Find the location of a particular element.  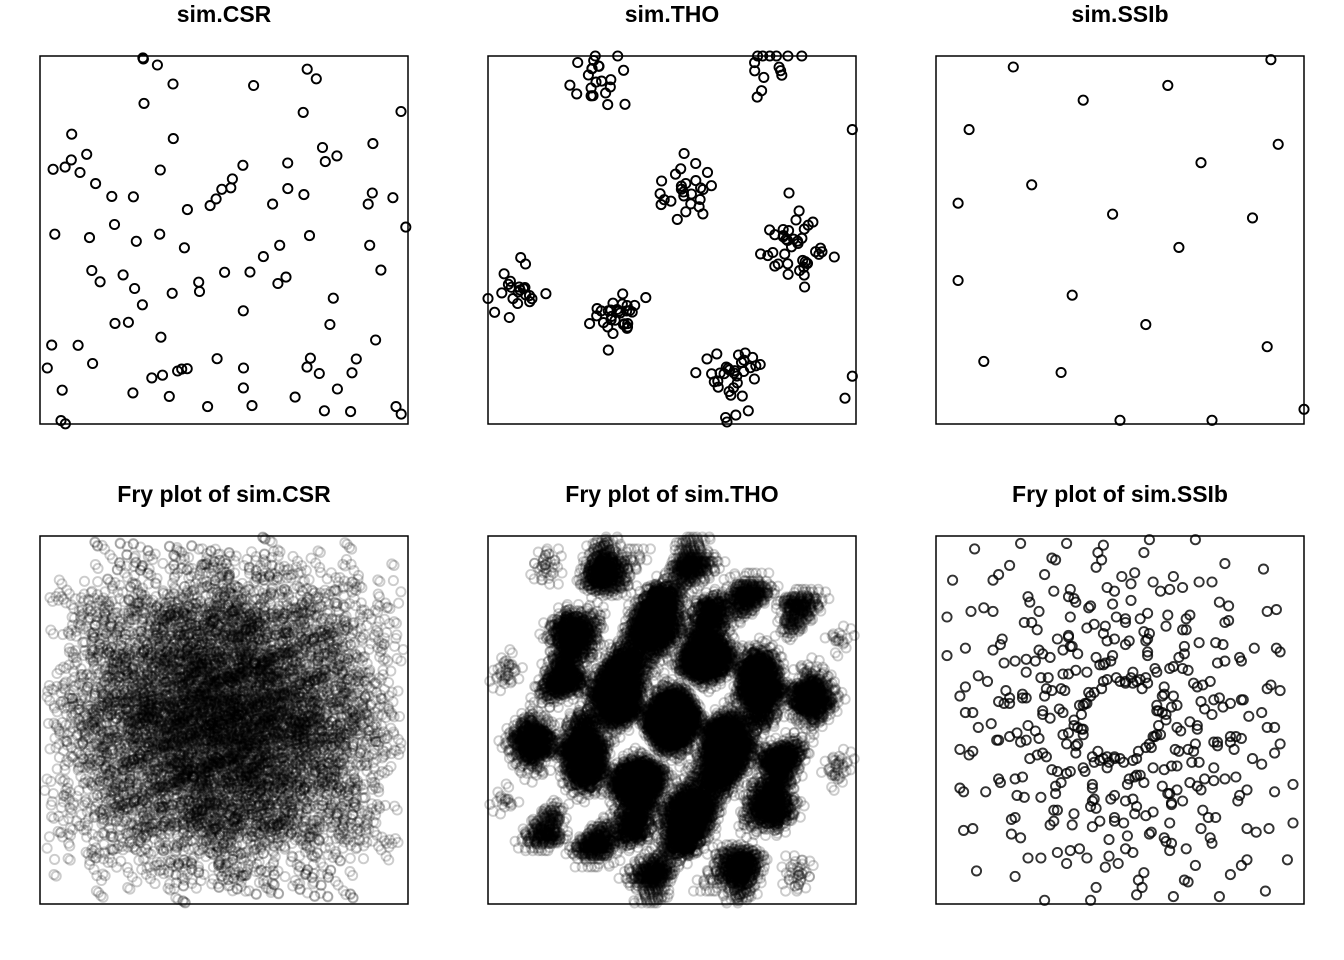

panel-fry-csr: Fry plot of sim.CSR is located at coordinates (224, 694).